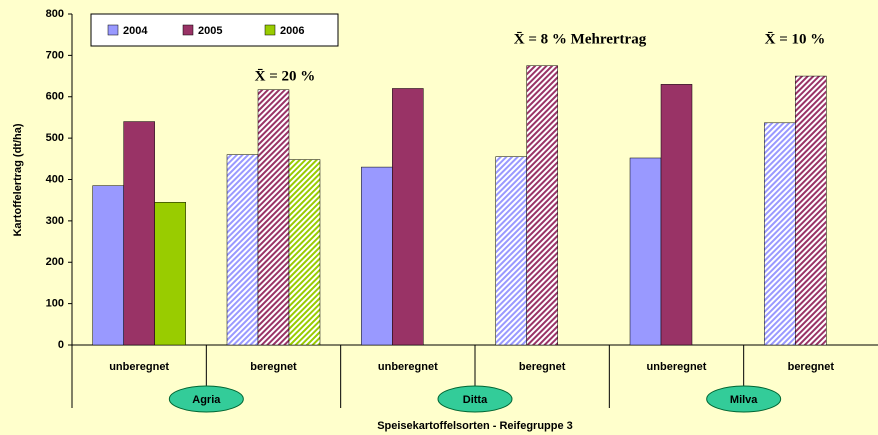 The width and height of the screenshot is (878, 435). Describe the element at coordinates (55, 14) in the screenshot. I see `y-tick-label: 800` at that location.